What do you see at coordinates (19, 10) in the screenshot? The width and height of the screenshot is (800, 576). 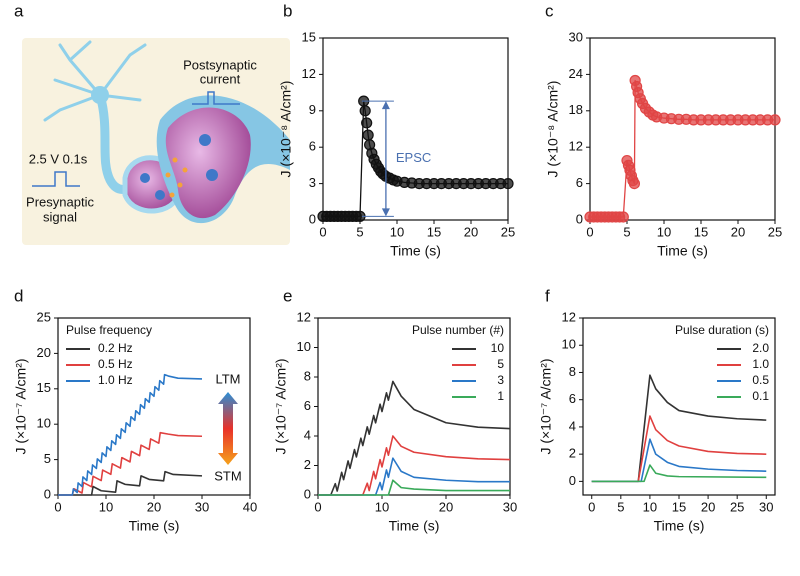 I see `panel-letter: a` at bounding box center [19, 10].